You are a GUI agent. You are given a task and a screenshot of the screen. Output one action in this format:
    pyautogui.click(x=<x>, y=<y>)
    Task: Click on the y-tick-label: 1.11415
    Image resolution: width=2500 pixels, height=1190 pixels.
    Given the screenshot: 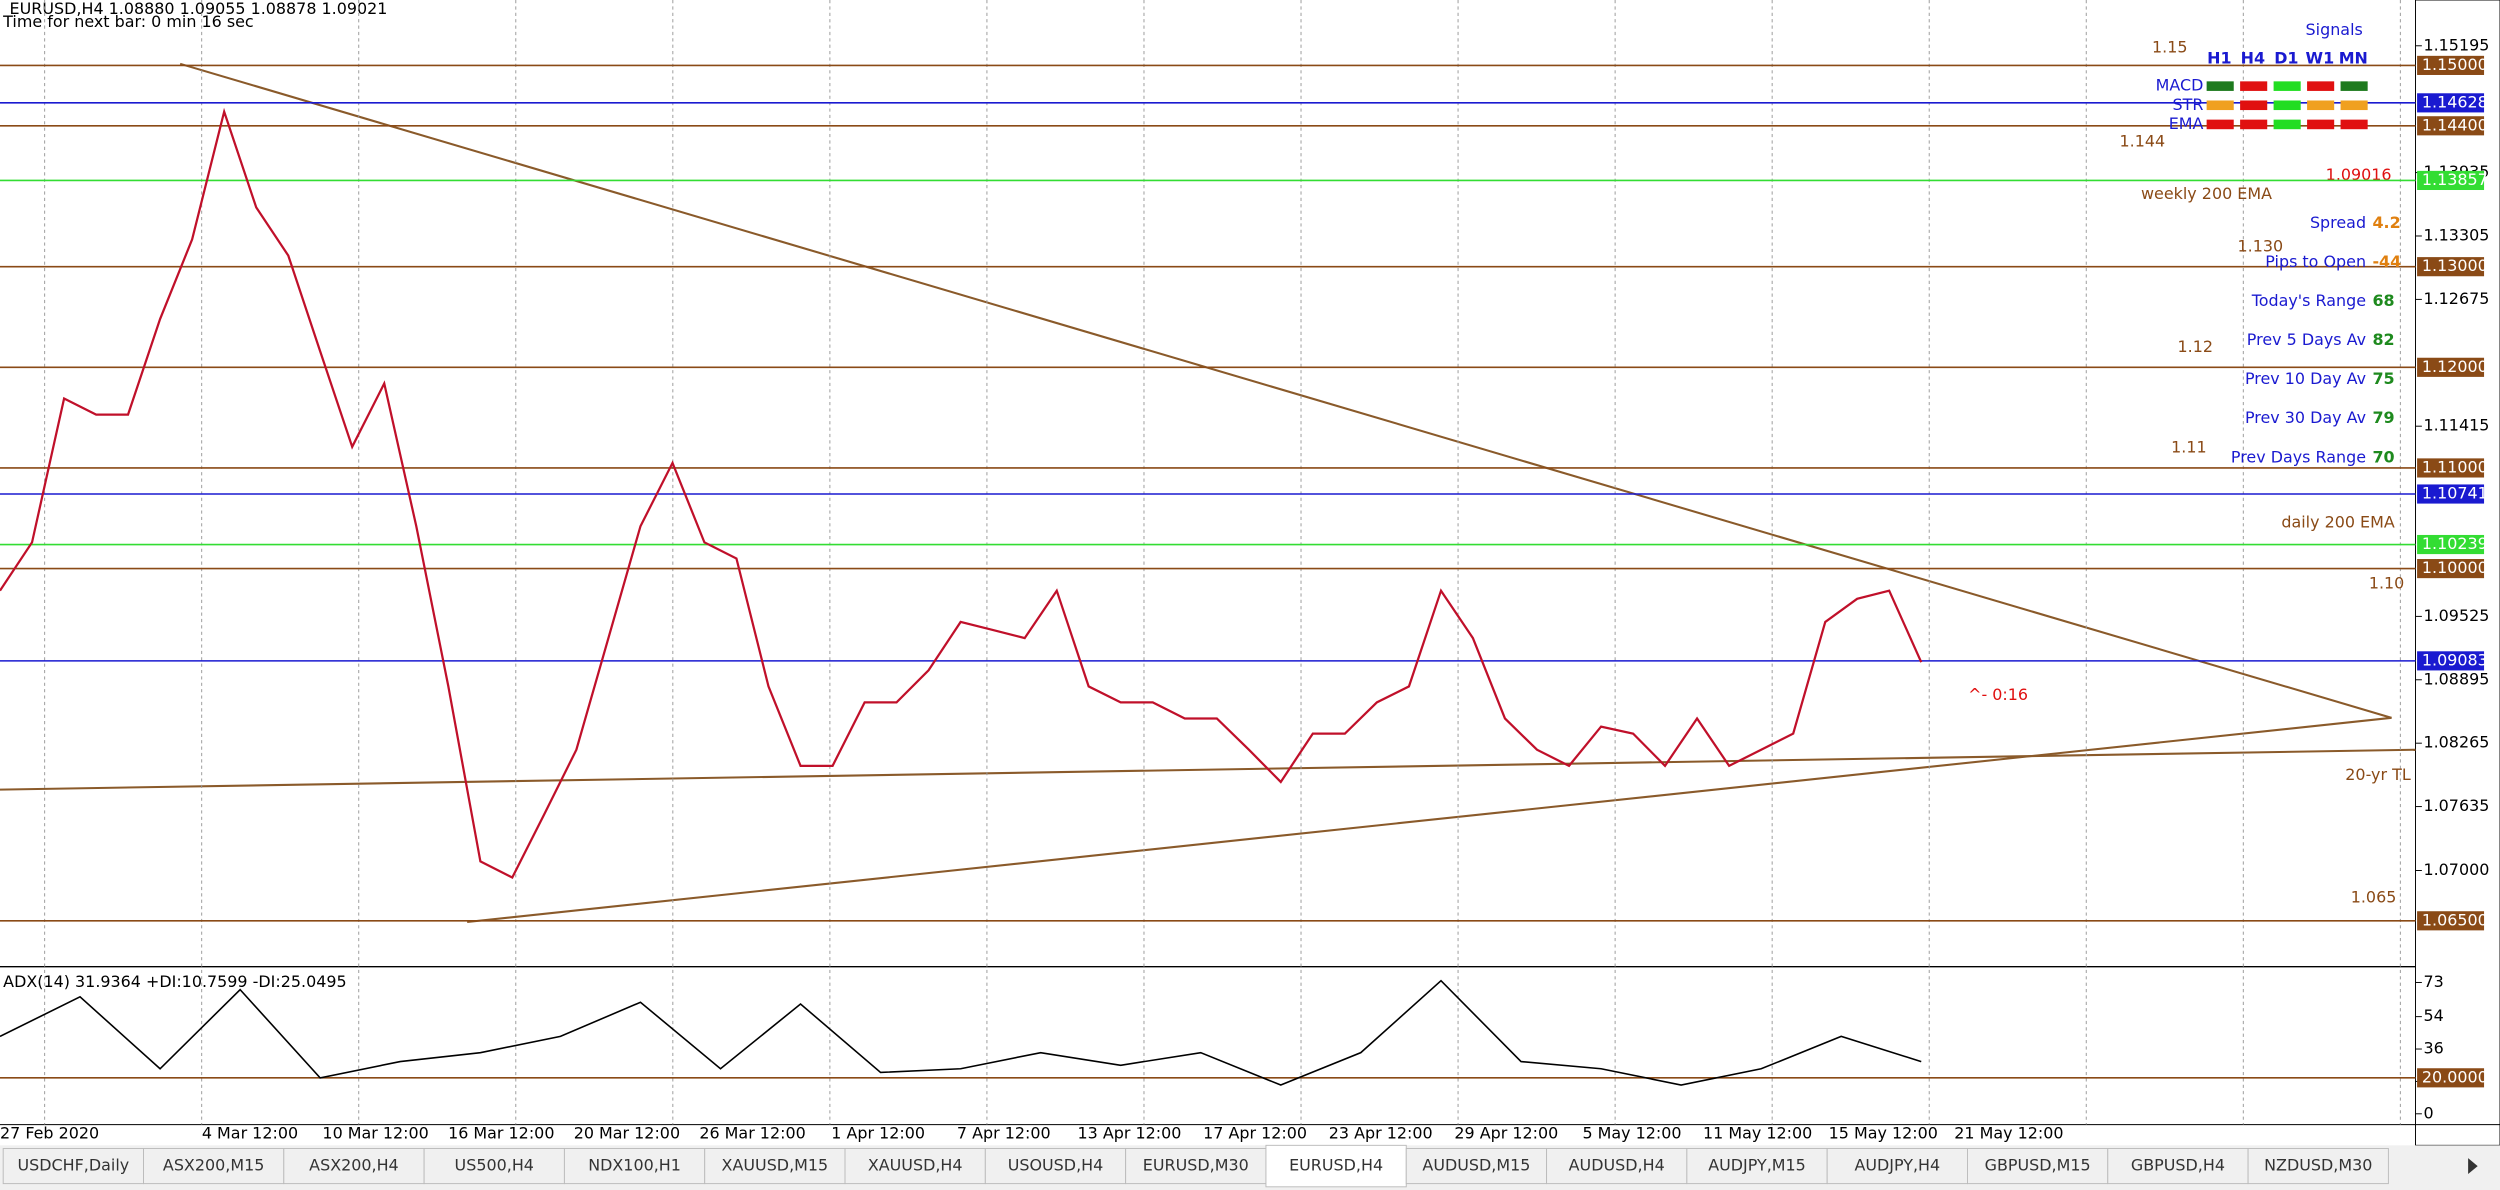 What is the action you would take?
    pyautogui.click(x=2456, y=425)
    